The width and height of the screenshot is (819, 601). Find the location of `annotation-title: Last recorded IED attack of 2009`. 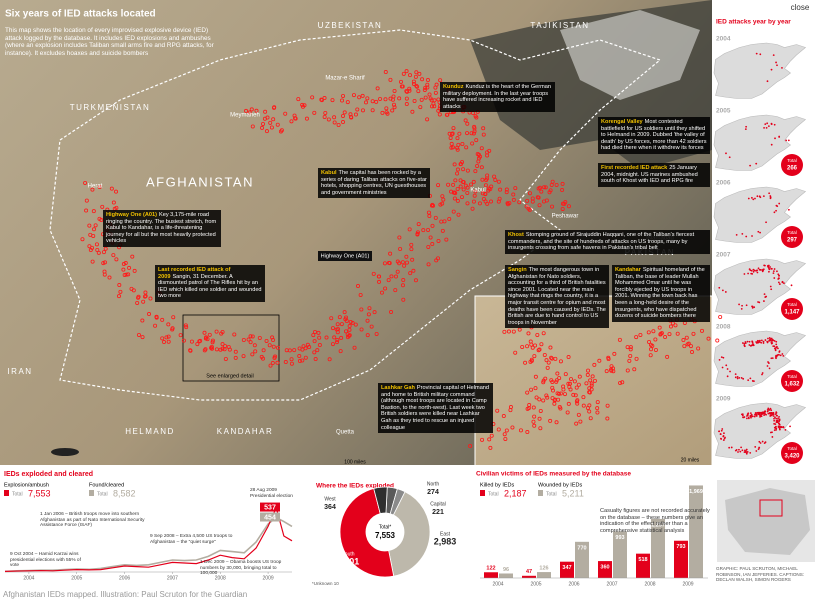

annotation-title: Last recorded IED attack of 2009 is located at coordinates (194, 273).